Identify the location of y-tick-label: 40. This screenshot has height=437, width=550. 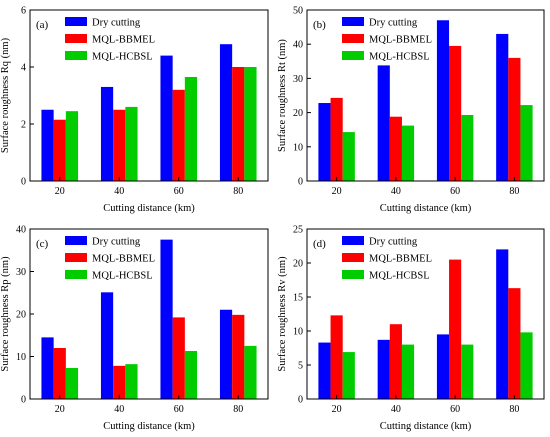
(298, 45).